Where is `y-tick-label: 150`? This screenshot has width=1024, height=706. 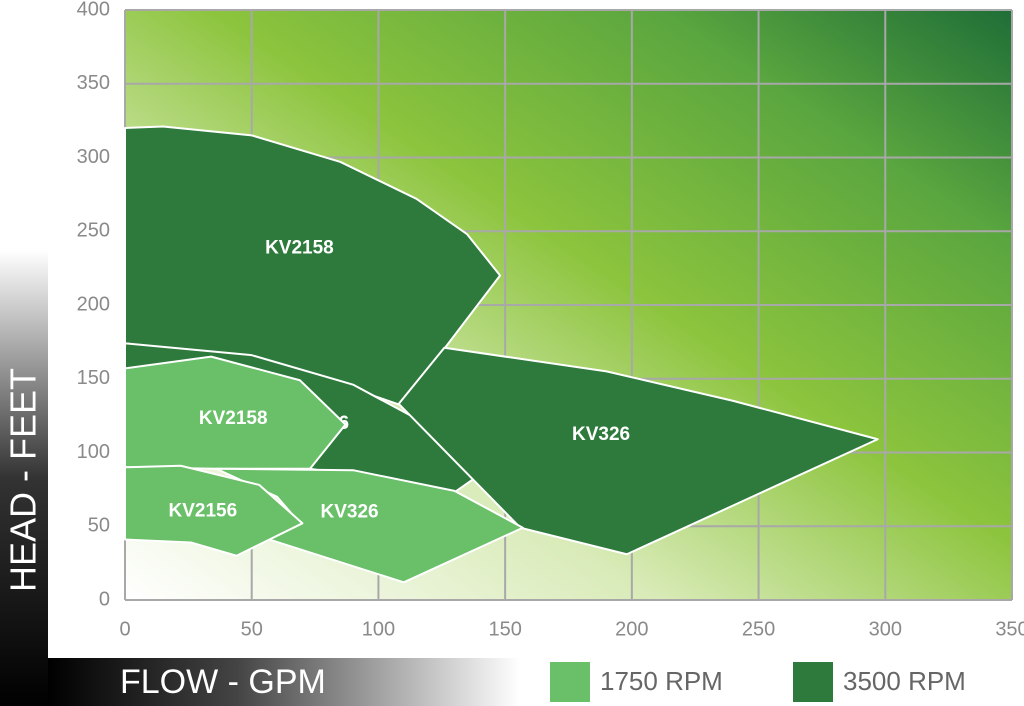
y-tick-label: 150 is located at coordinates (93, 378).